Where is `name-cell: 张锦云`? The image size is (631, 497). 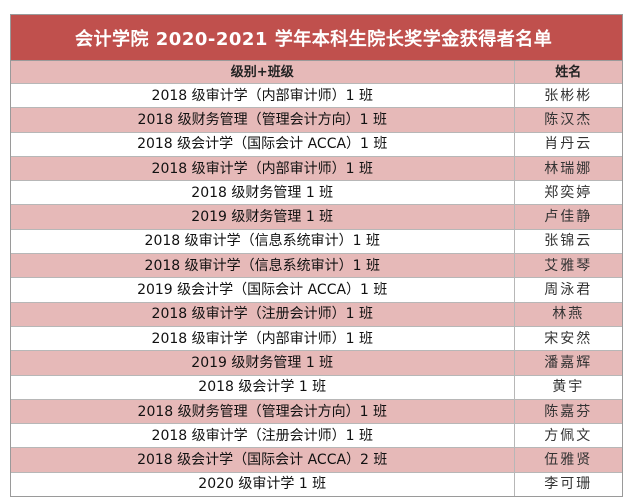 name-cell: 张锦云 is located at coordinates (567, 241).